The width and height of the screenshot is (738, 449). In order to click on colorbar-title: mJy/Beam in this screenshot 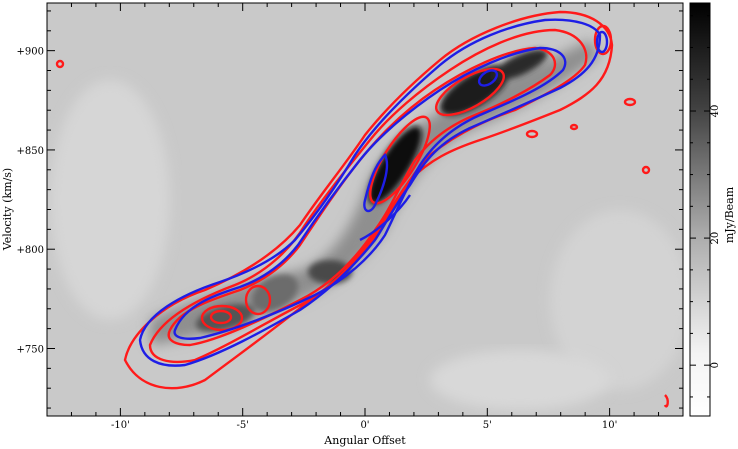, I will do `click(729, 214)`.